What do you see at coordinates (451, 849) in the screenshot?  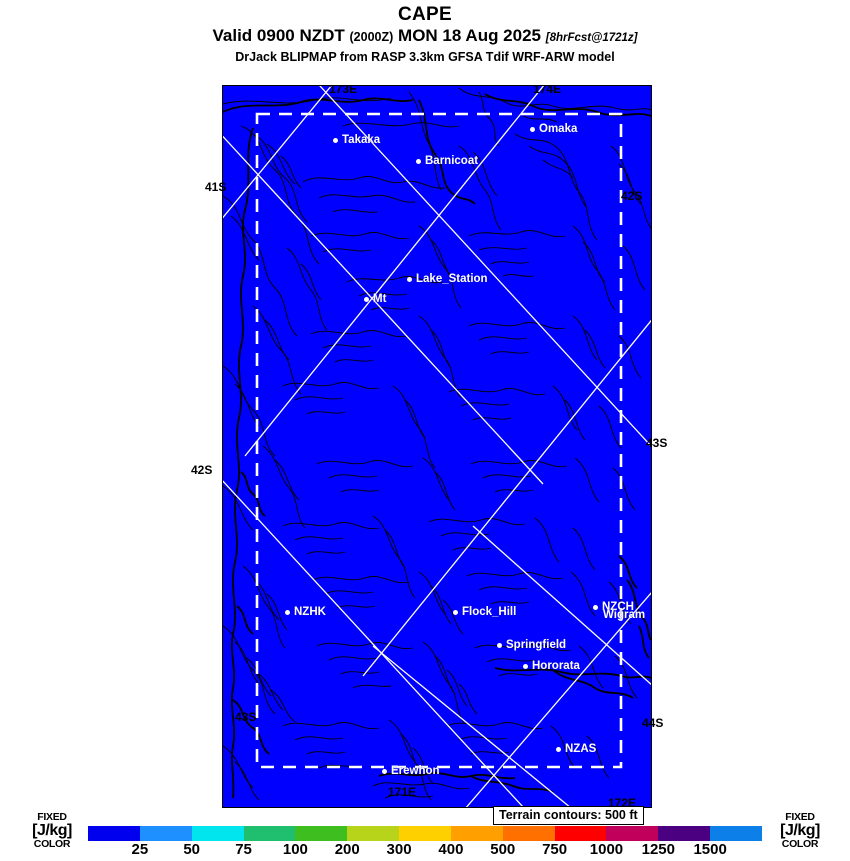 I see `color-scale-tick-400: 400` at bounding box center [451, 849].